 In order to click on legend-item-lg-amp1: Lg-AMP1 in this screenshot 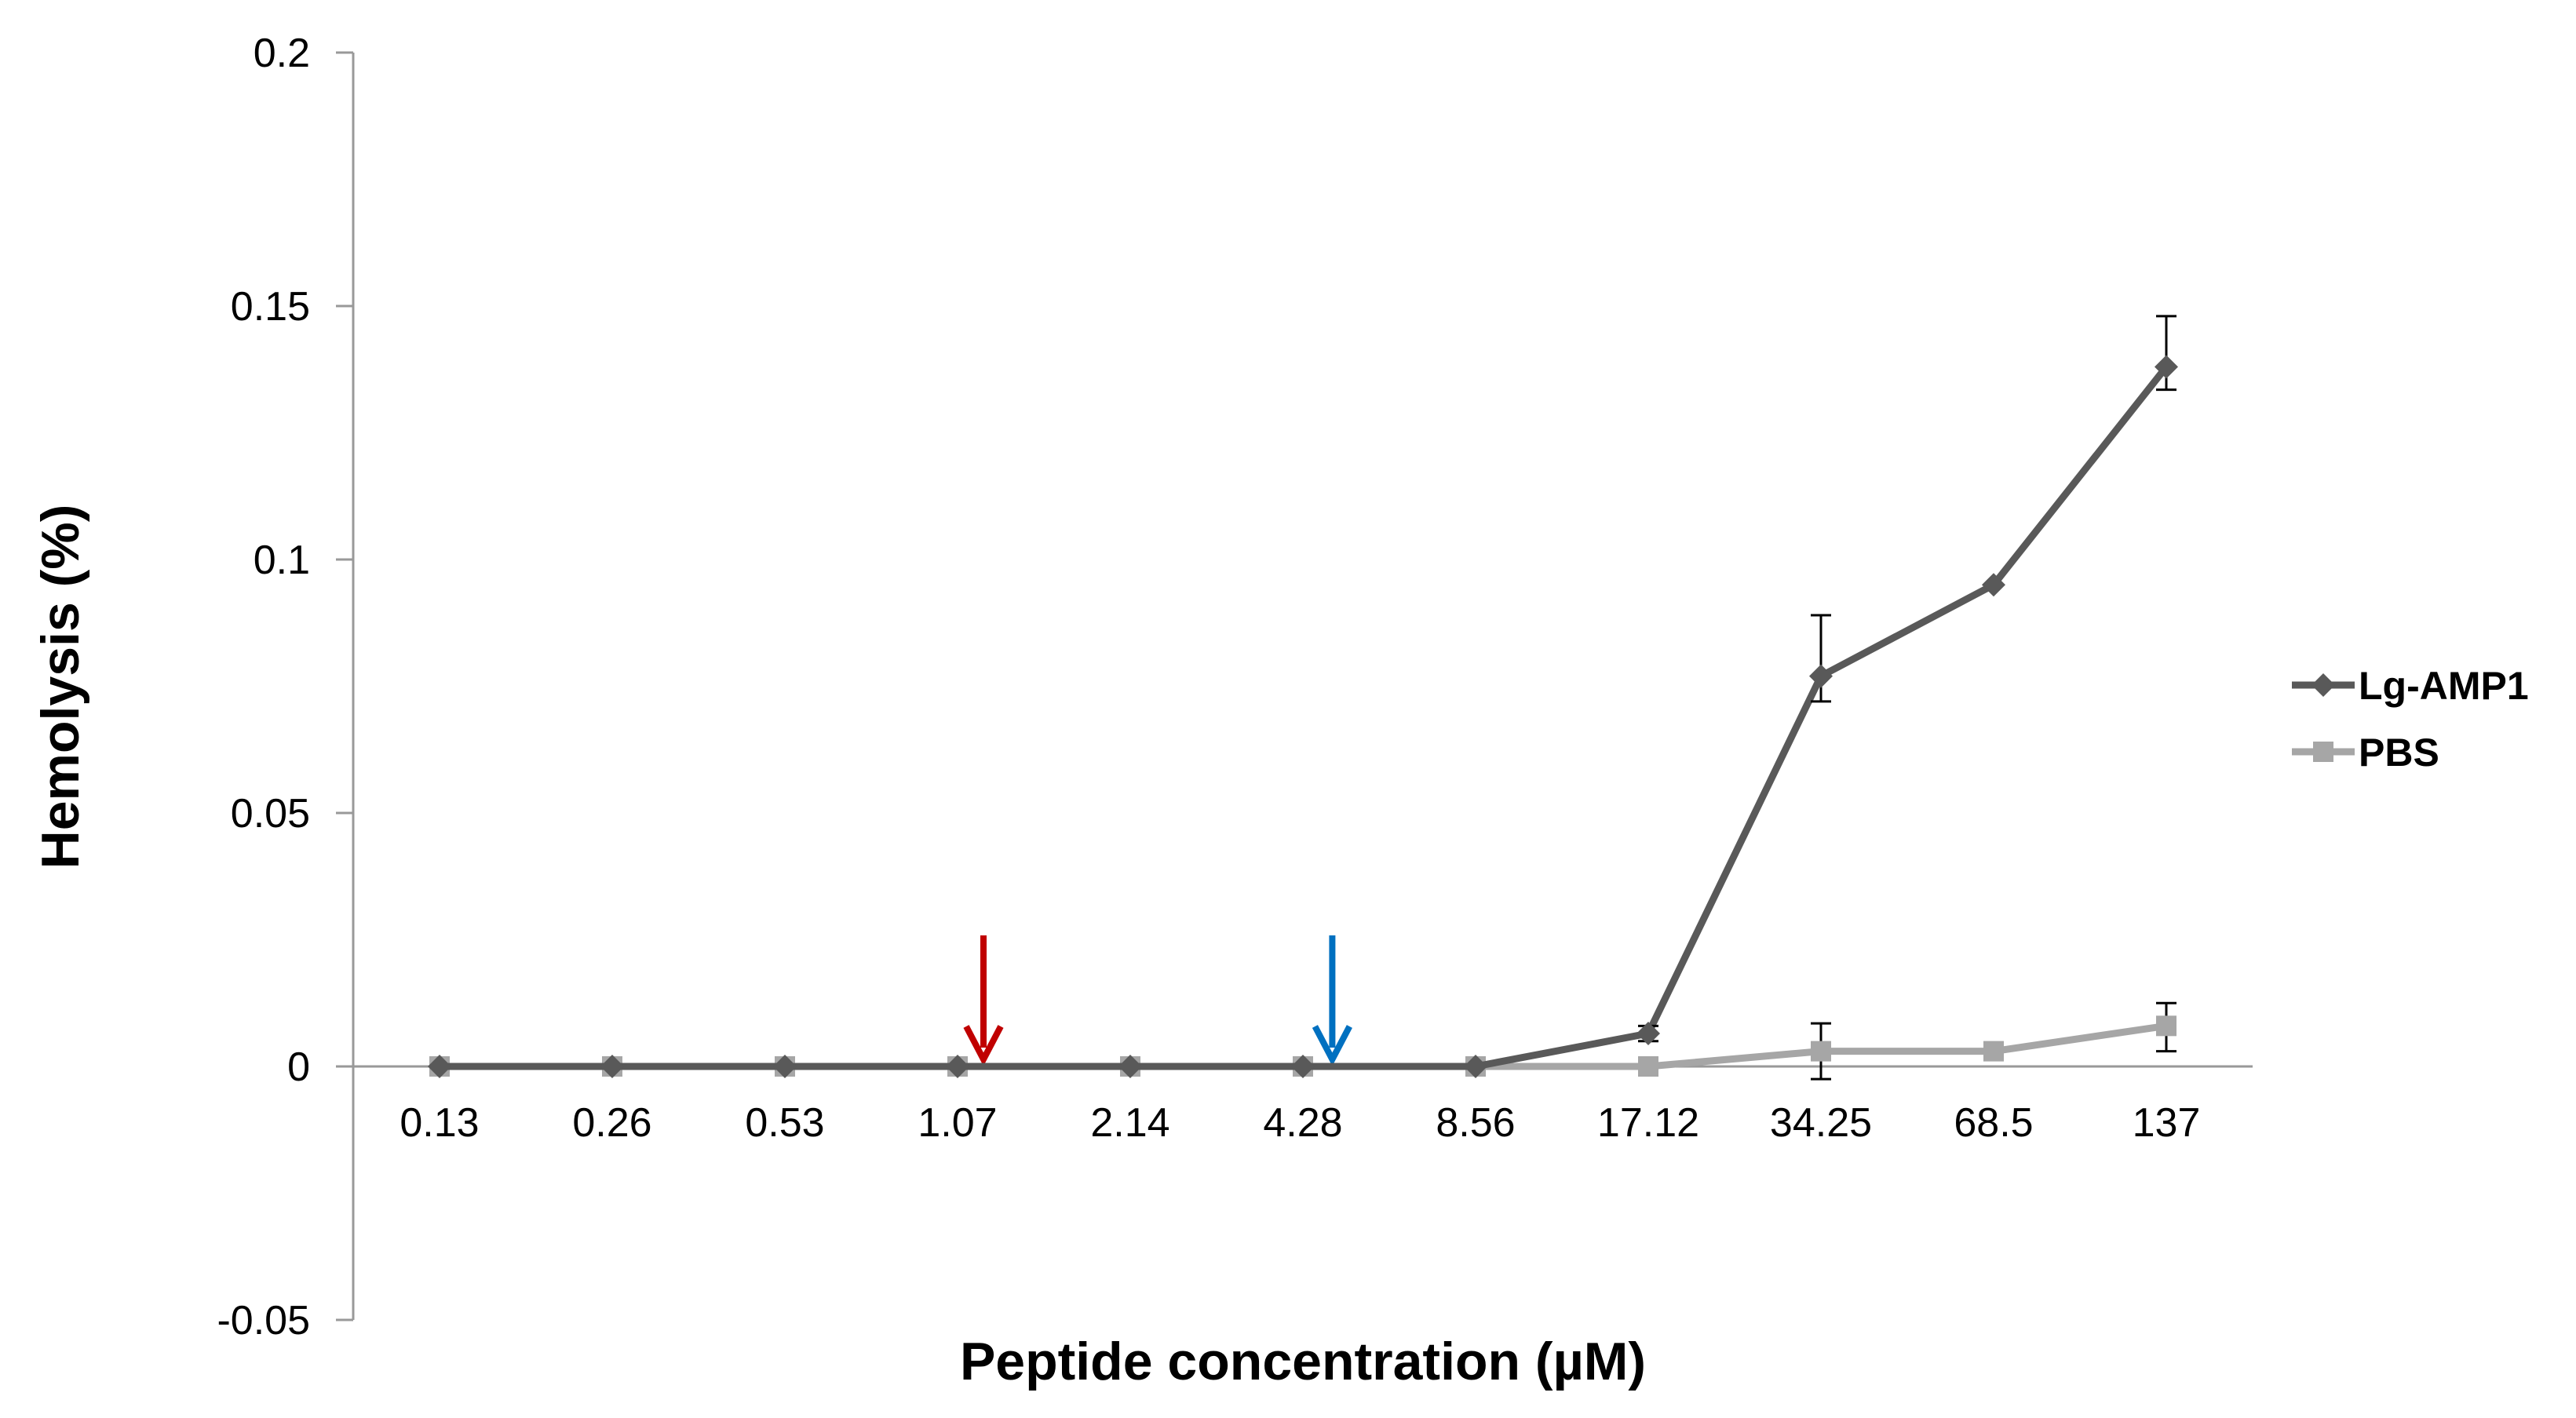, I will do `click(2410, 686)`.